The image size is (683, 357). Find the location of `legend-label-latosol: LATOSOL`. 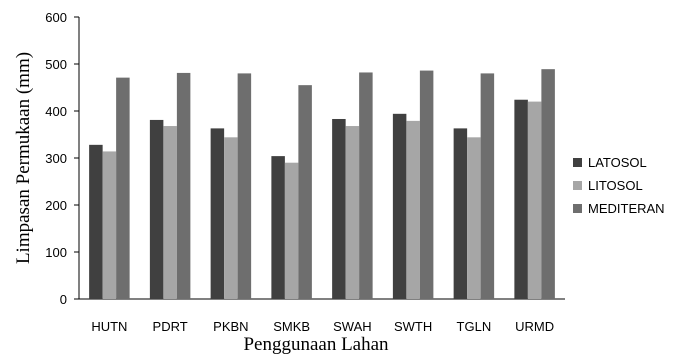

legend-label-latosol: LATOSOL is located at coordinates (617, 162).